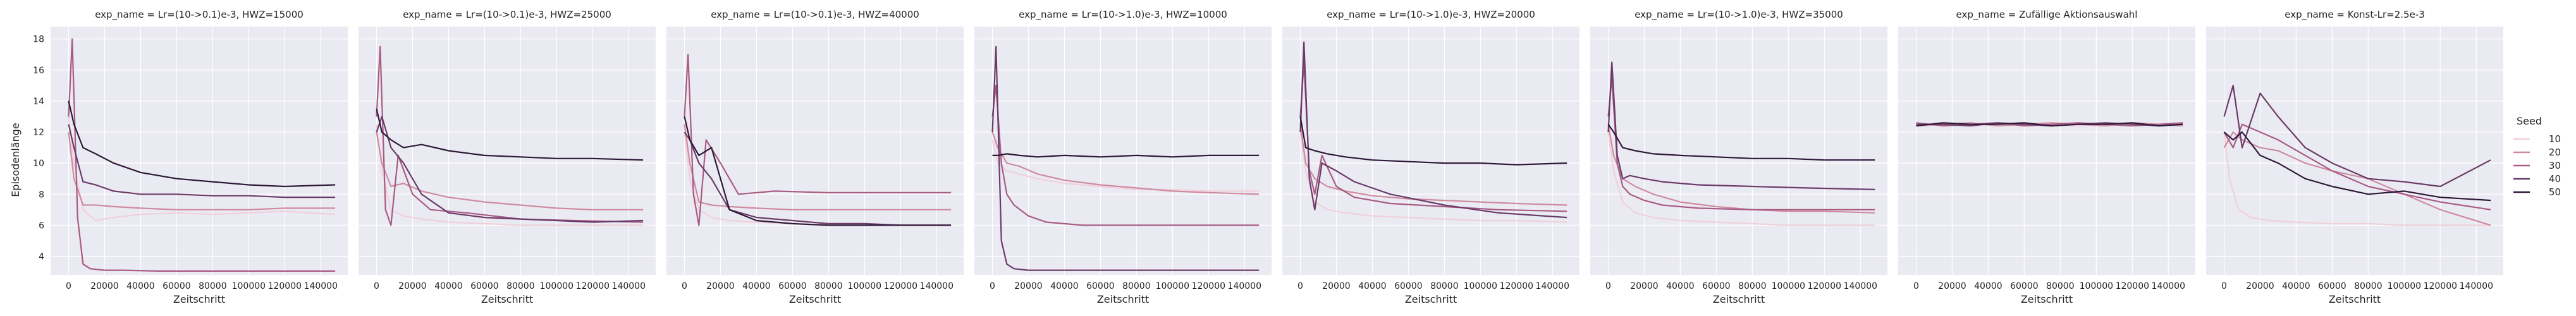  Describe the element at coordinates (38, 164) in the screenshot. I see `y-tick-label: 10` at that location.